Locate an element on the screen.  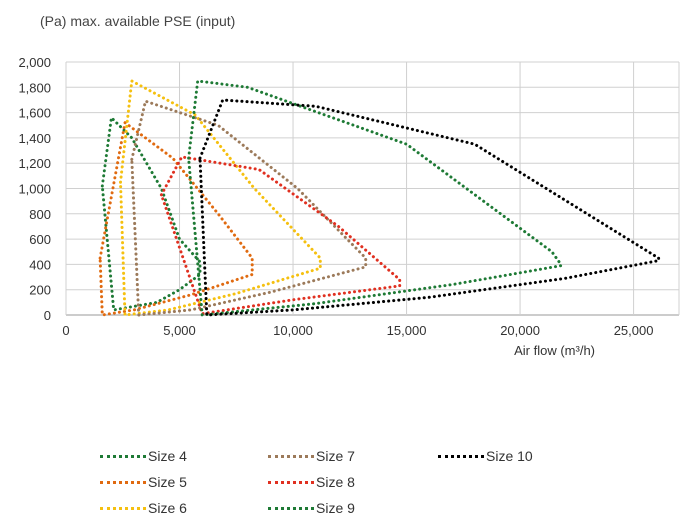
legend-label: Size 5 is located at coordinates (167, 482).